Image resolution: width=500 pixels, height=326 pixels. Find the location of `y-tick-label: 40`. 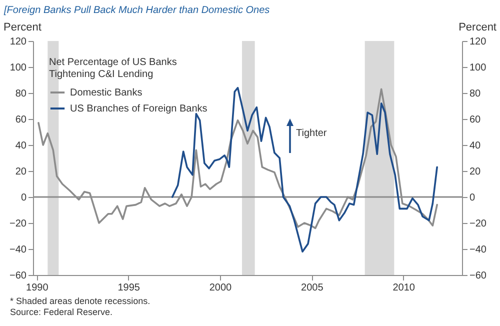

y-tick-label: 40 is located at coordinates (21, 146).